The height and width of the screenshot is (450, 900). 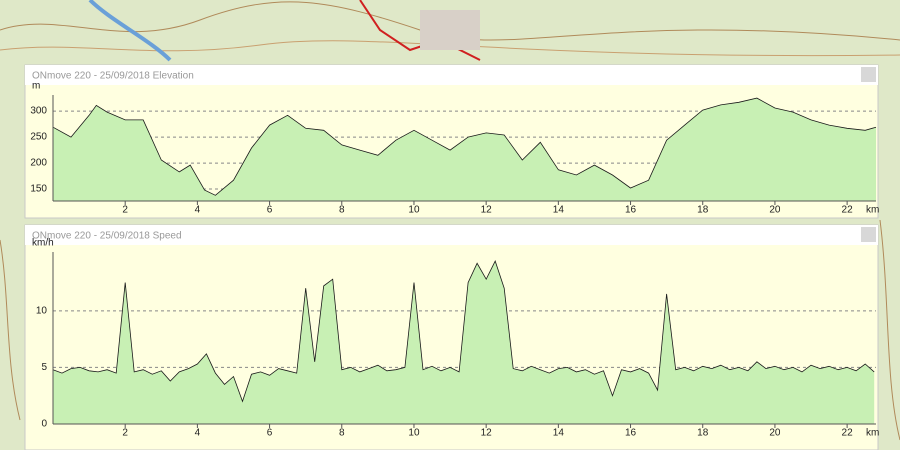 I want to click on y-tick-label: 300, so click(x=38, y=111).